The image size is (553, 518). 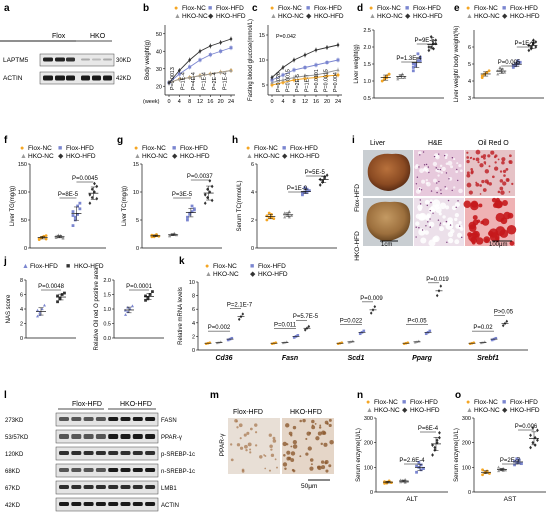 I want to click on legend-f: ● Flox-NC ■ Flox-HFD ▲ HKO-NC ◆ HKO-HFD, so click(x=58, y=152).